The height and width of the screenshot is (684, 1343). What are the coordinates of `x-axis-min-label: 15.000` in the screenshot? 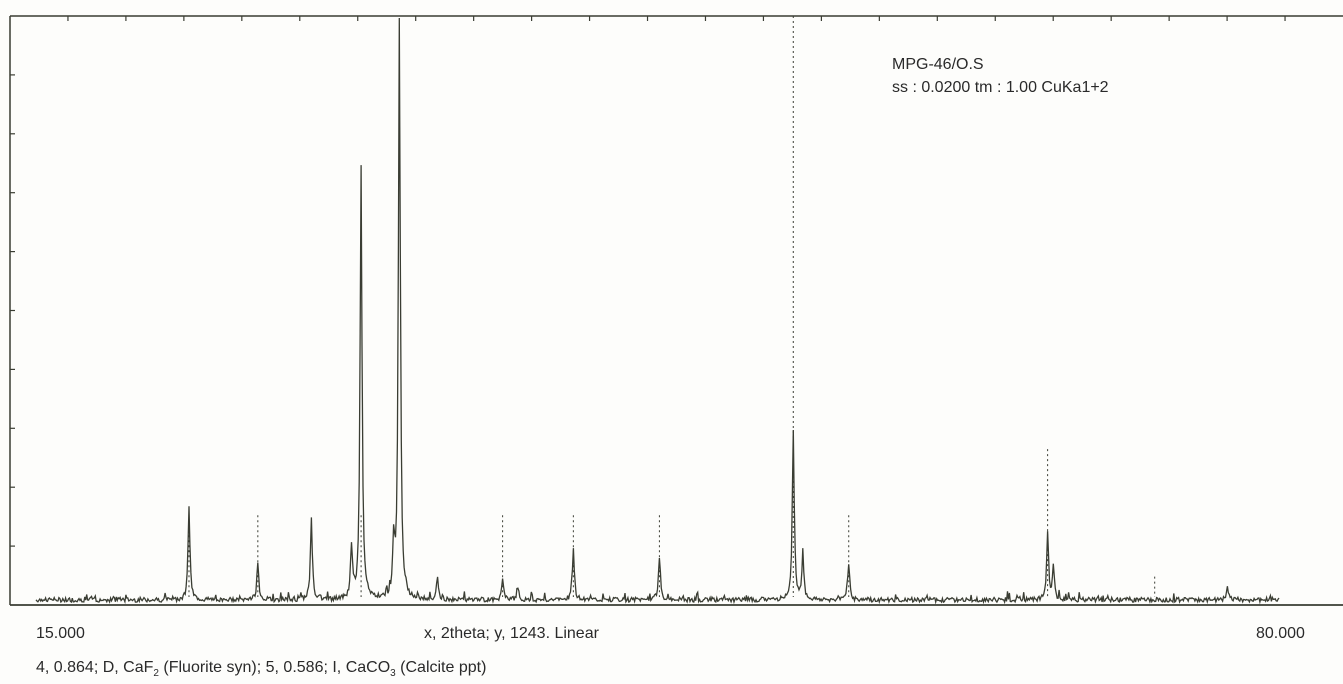 It's located at (60, 633).